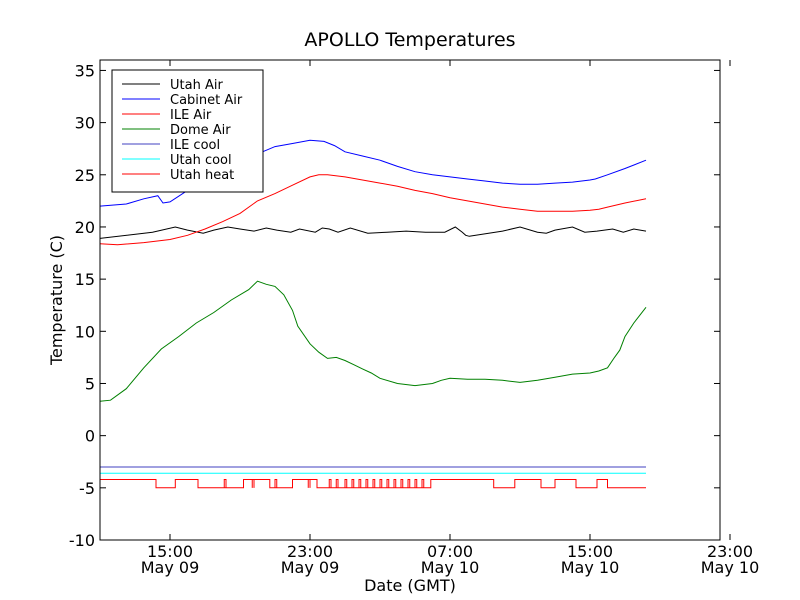 The height and width of the screenshot is (600, 800). Describe the element at coordinates (202, 175) in the screenshot. I see `legend-label-utah-heat: Utah heat` at that location.